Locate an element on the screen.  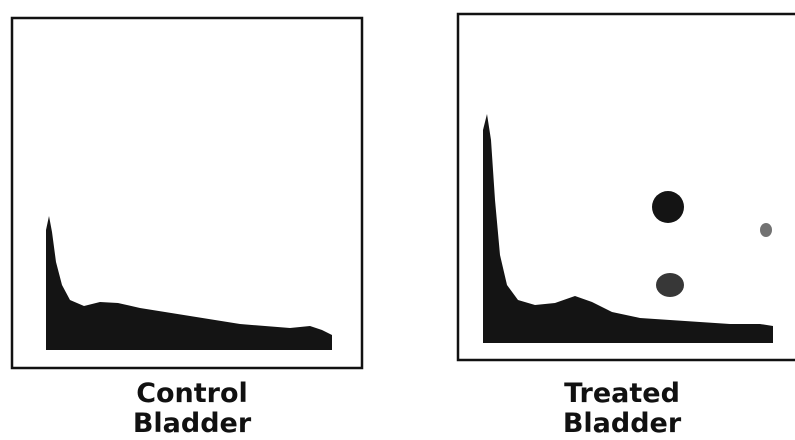
dot is located at coordinates (668, 207).